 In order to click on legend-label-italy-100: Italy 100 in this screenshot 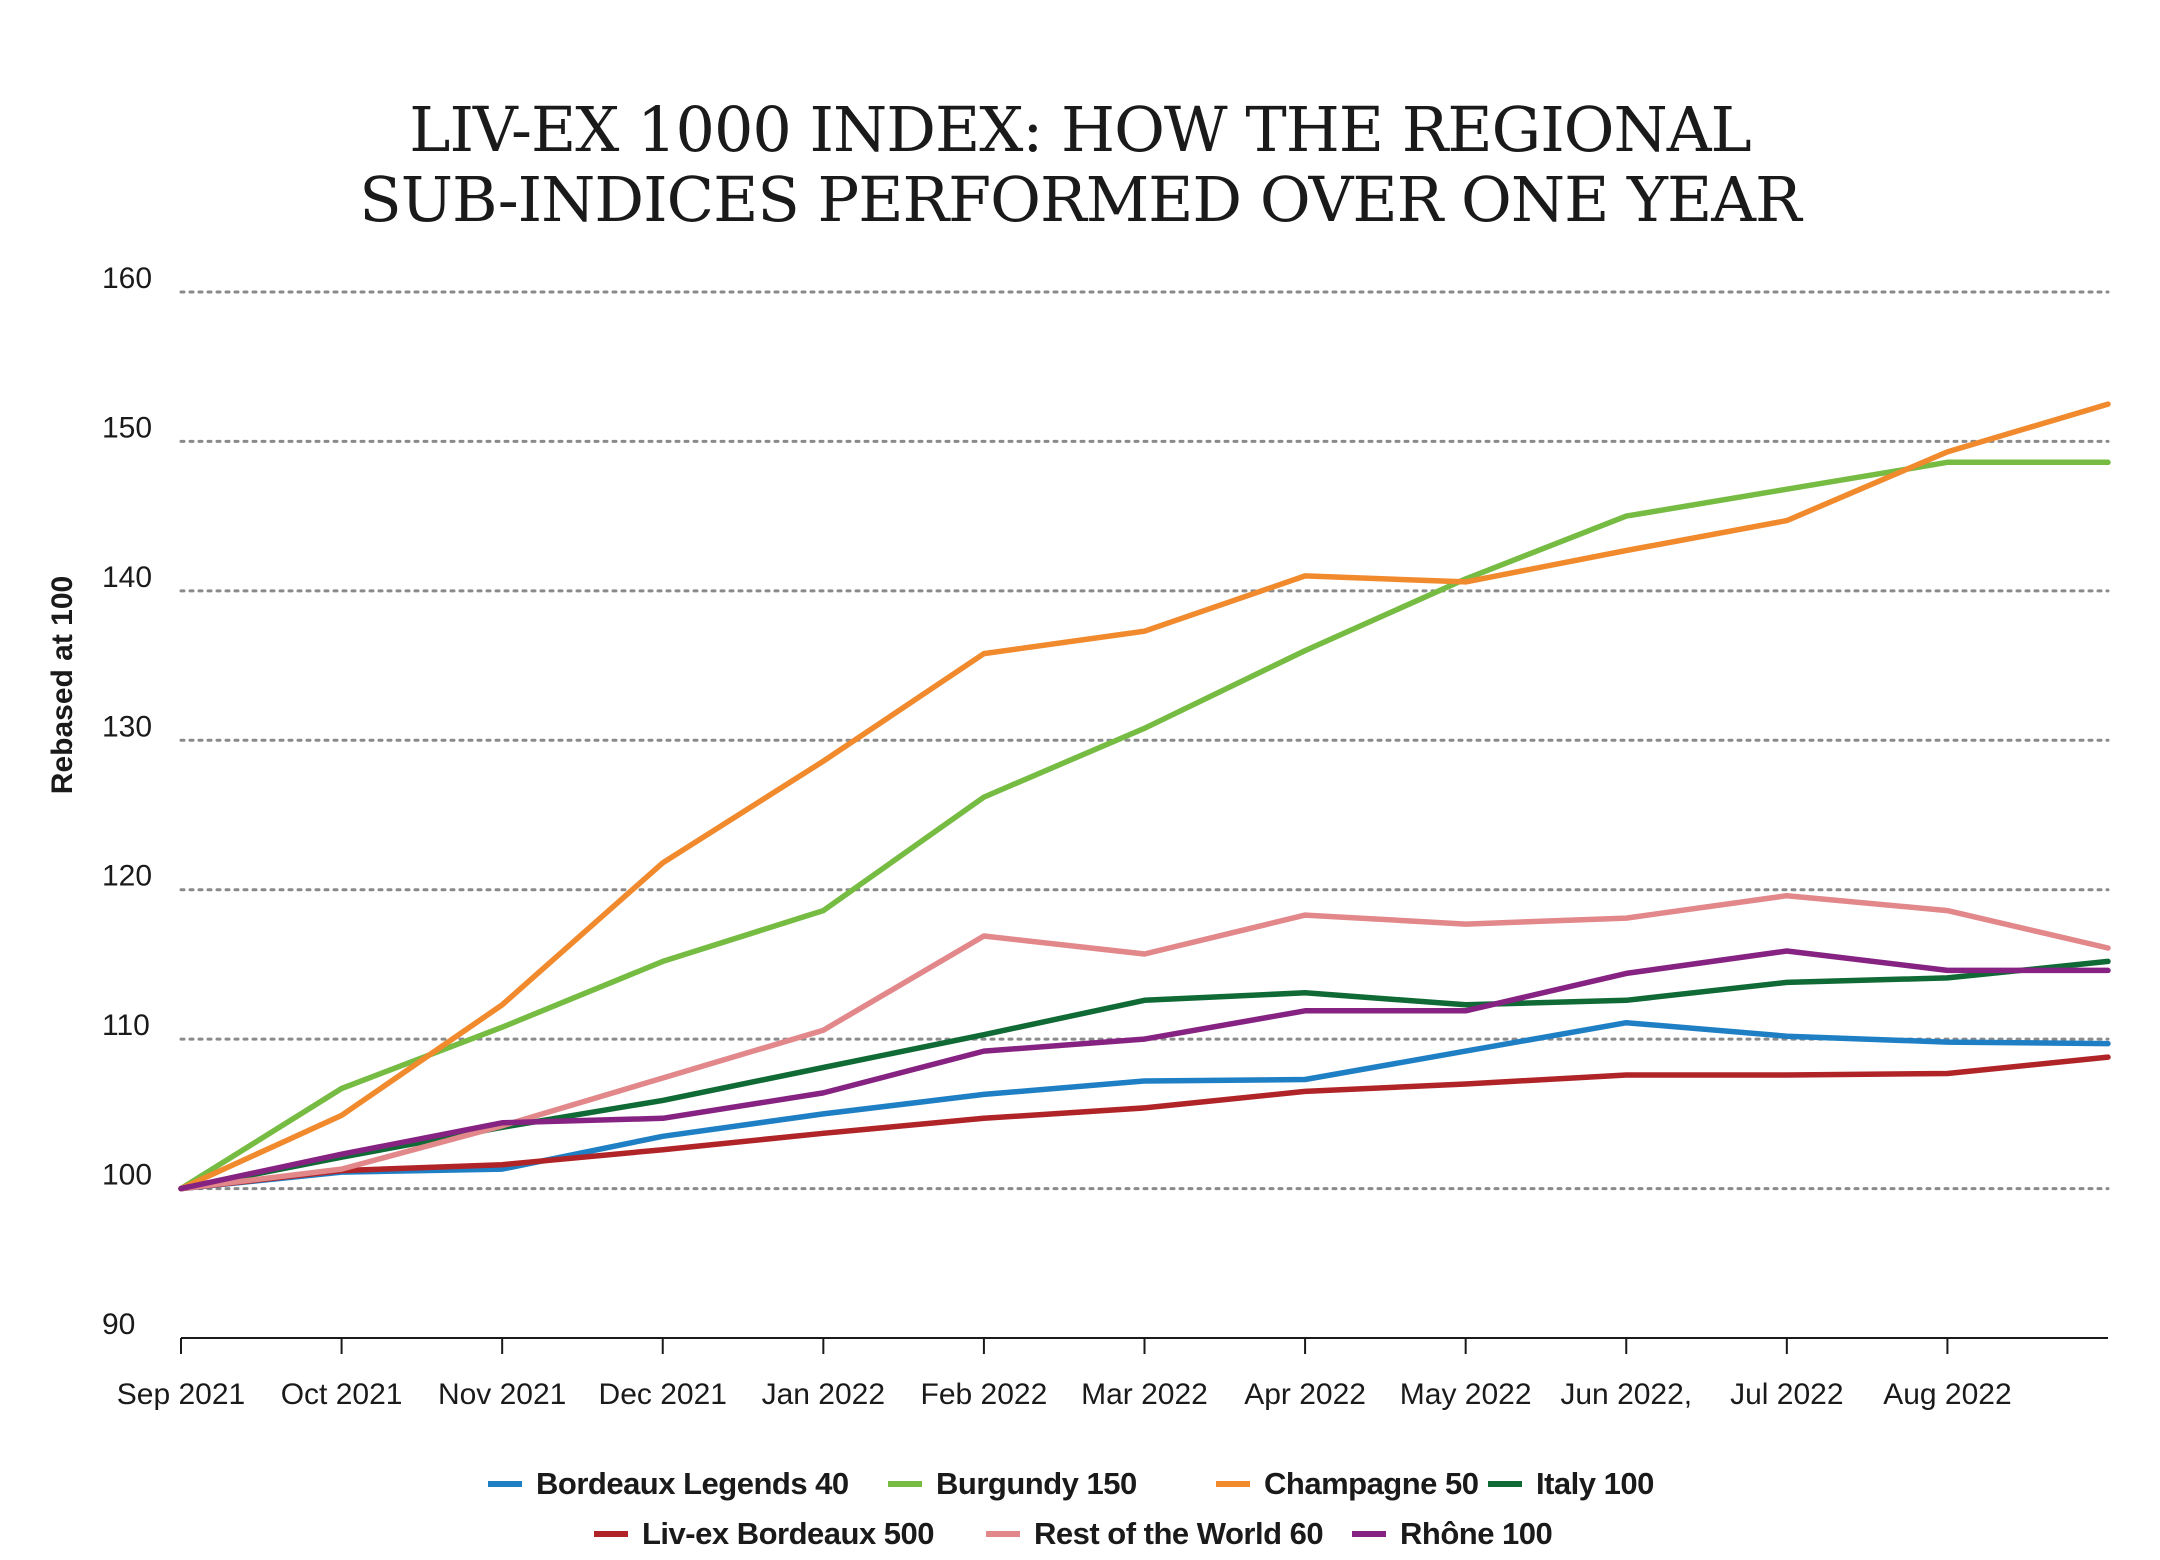, I will do `click(1595, 1483)`.